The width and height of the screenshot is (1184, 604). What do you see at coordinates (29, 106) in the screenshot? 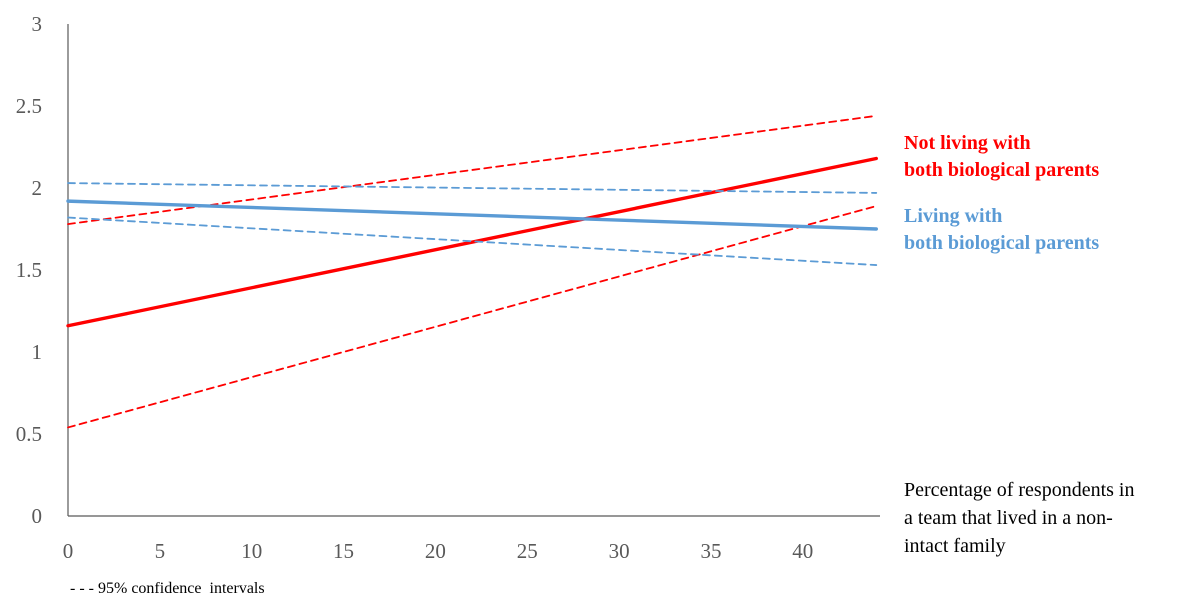
I see `y-tick-label: 2.5` at bounding box center [29, 106].